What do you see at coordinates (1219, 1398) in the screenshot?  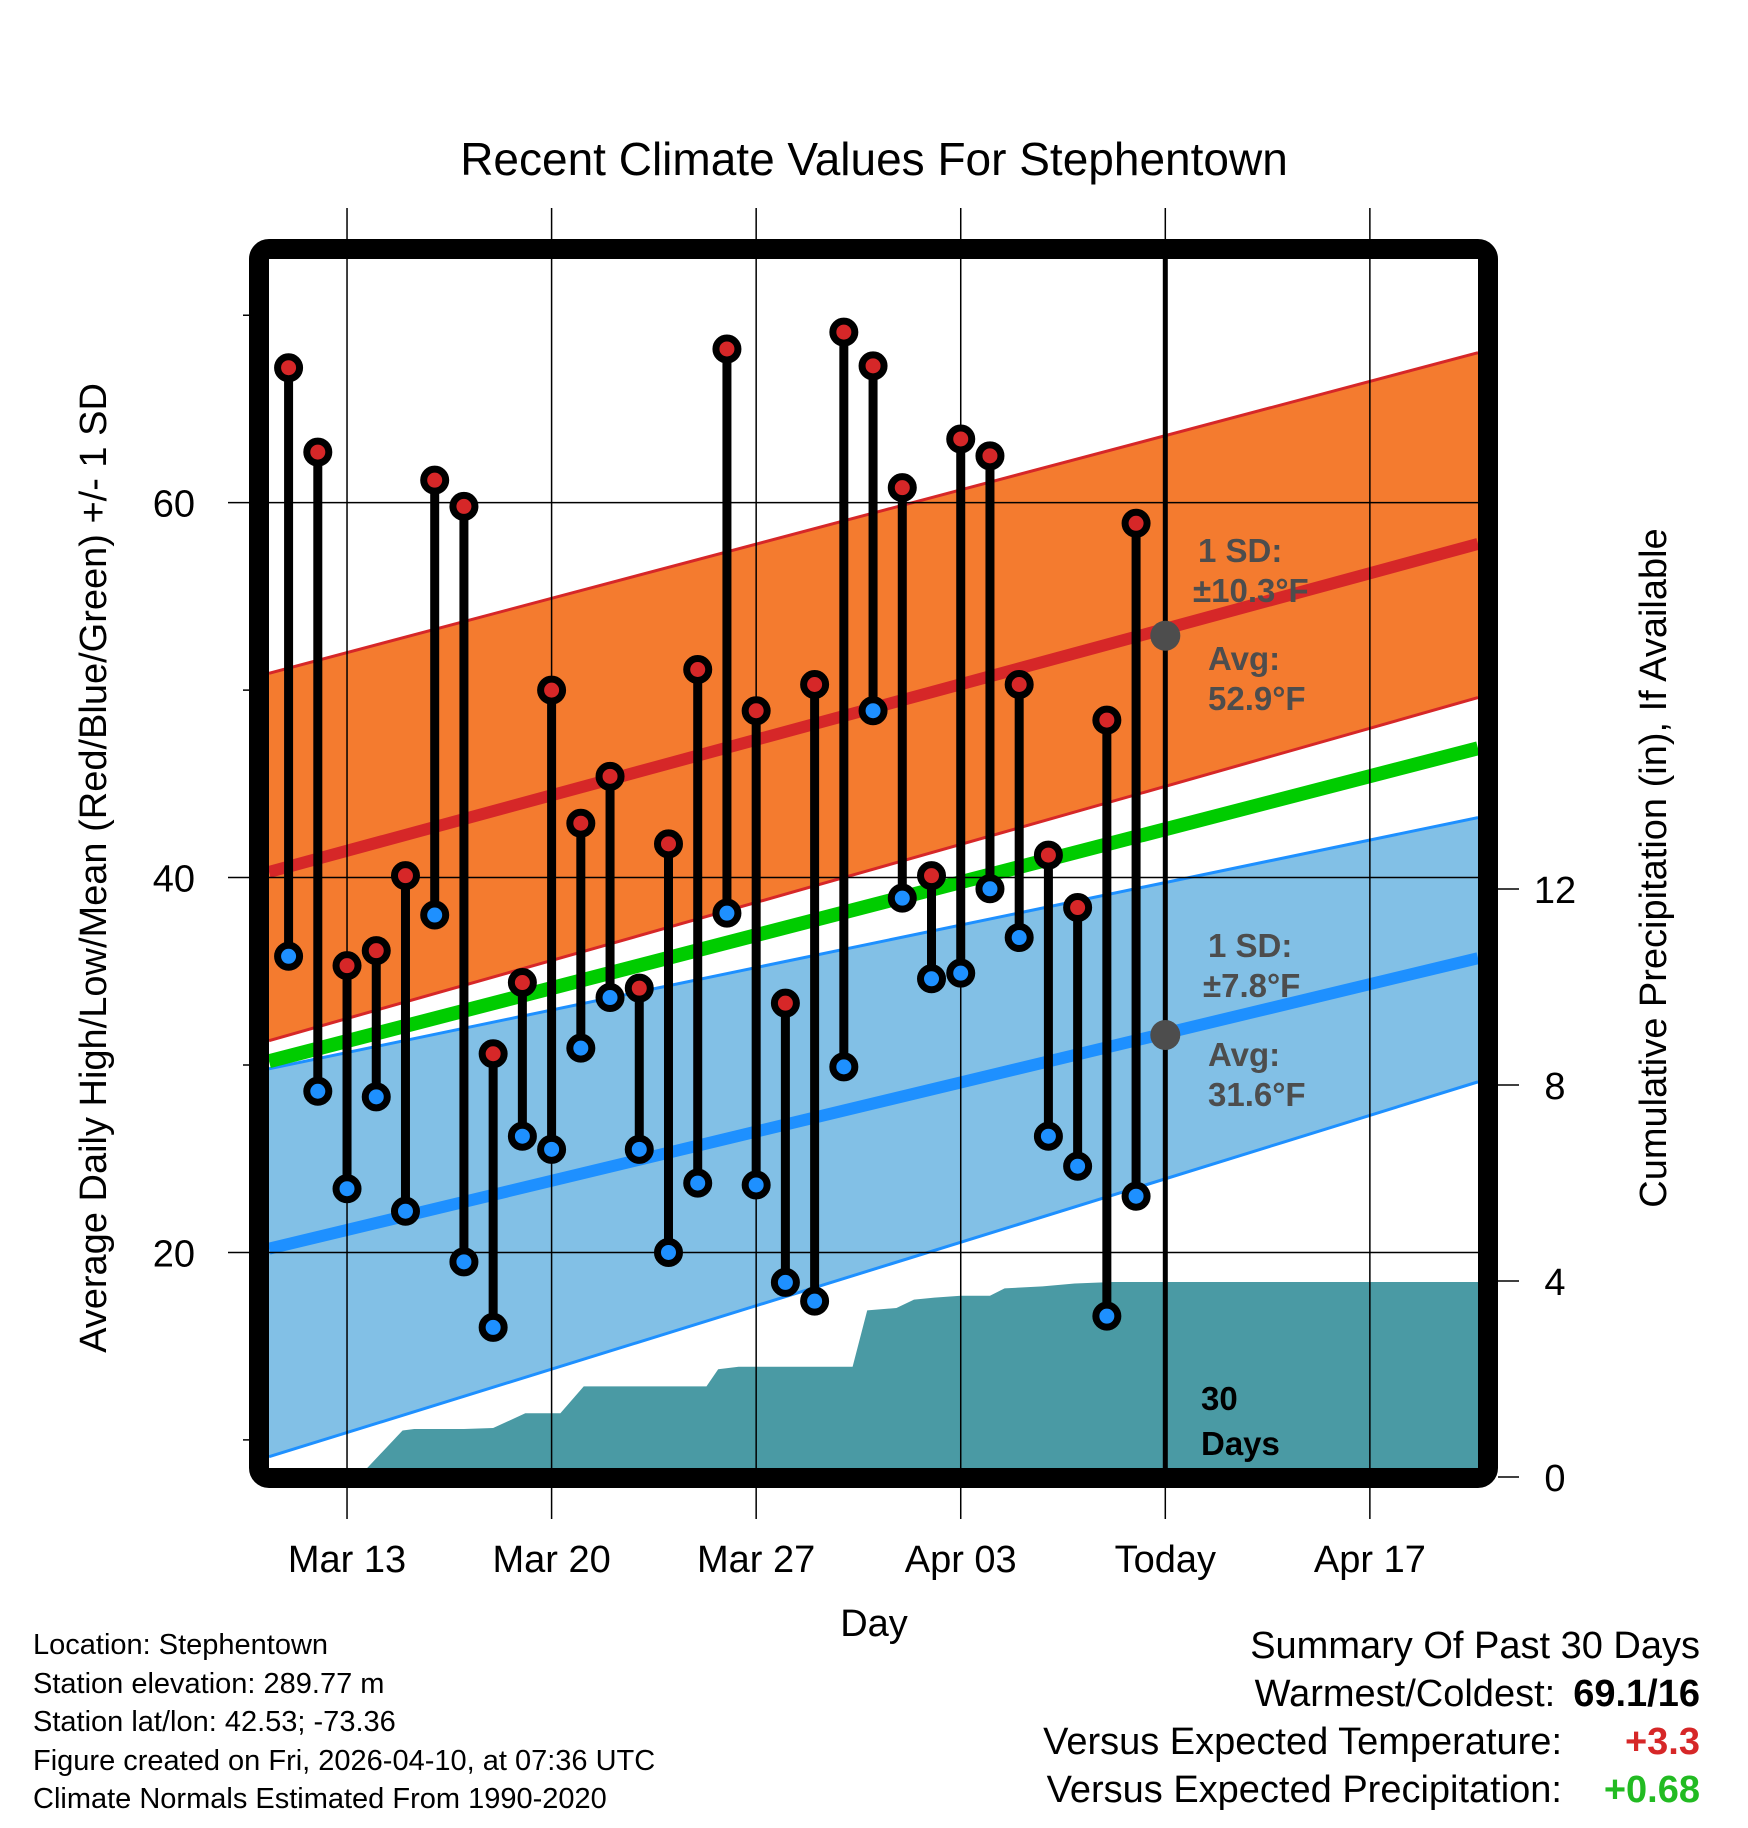 I see `window-days-number: 30` at bounding box center [1219, 1398].